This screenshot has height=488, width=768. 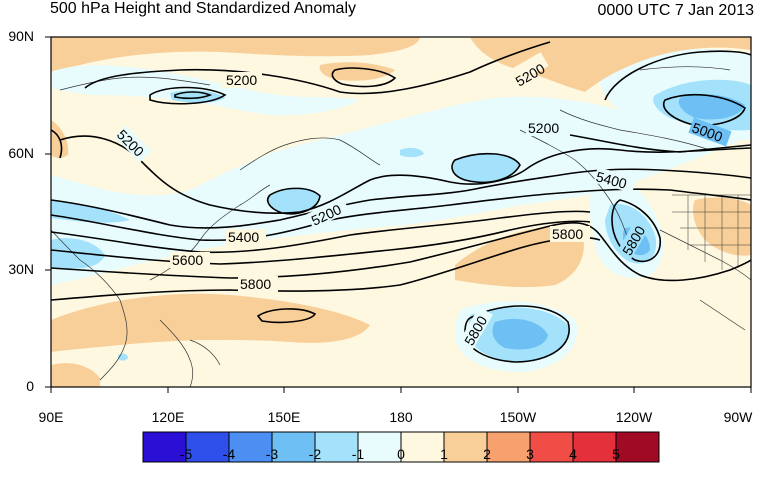 What do you see at coordinates (444, 454) in the screenshot?
I see `colorbar-label-1: 1` at bounding box center [444, 454].